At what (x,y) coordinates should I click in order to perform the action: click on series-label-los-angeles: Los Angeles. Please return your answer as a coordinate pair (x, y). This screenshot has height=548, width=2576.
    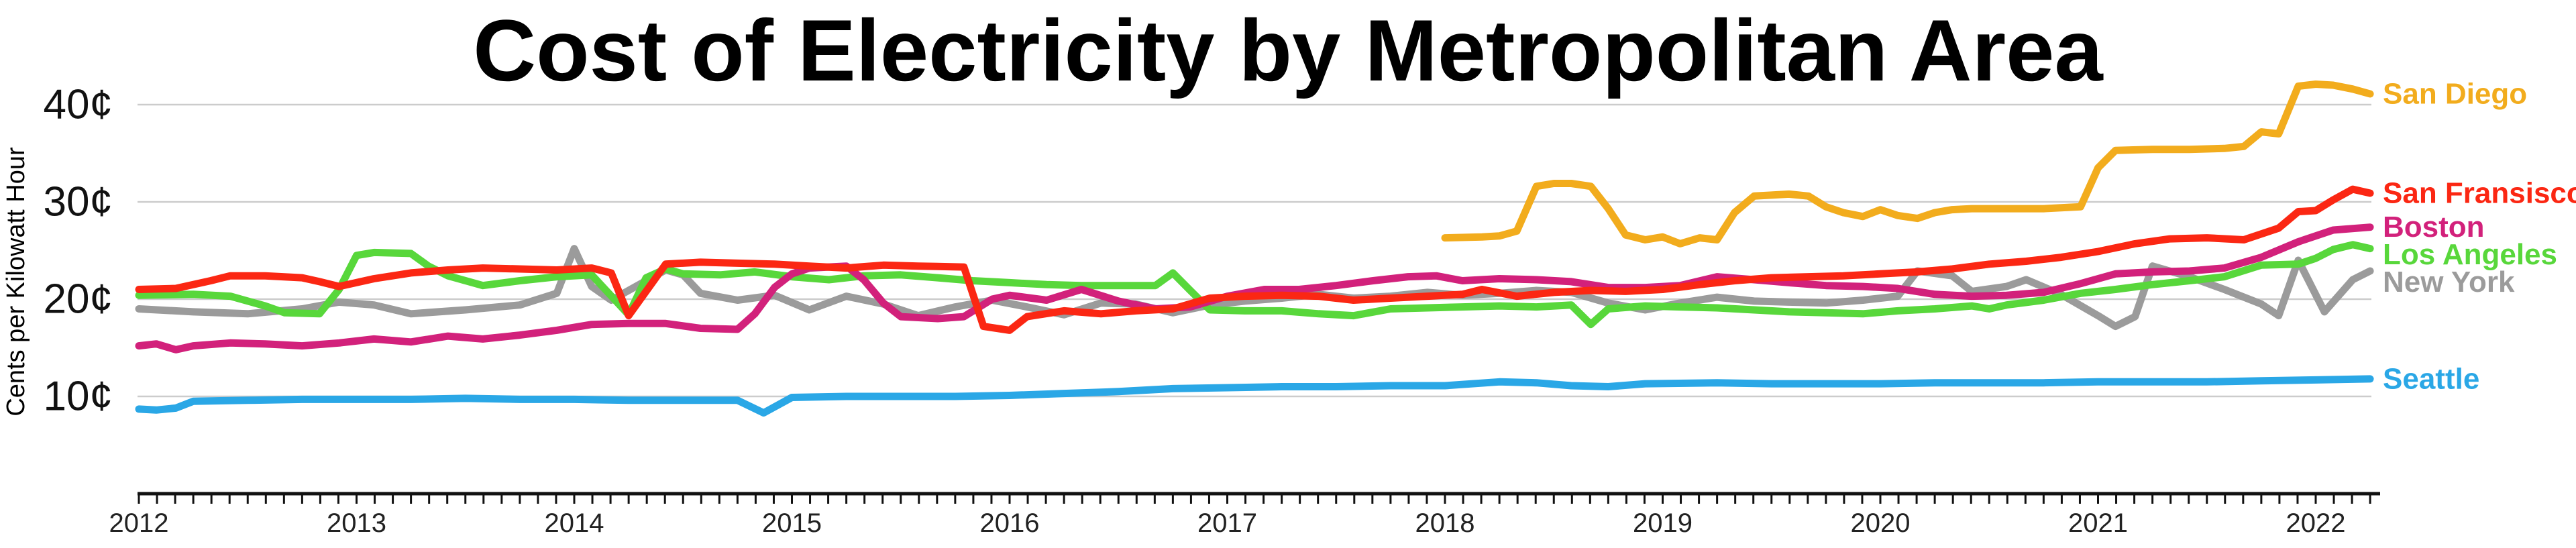
    Looking at the image, I should click on (2470, 254).